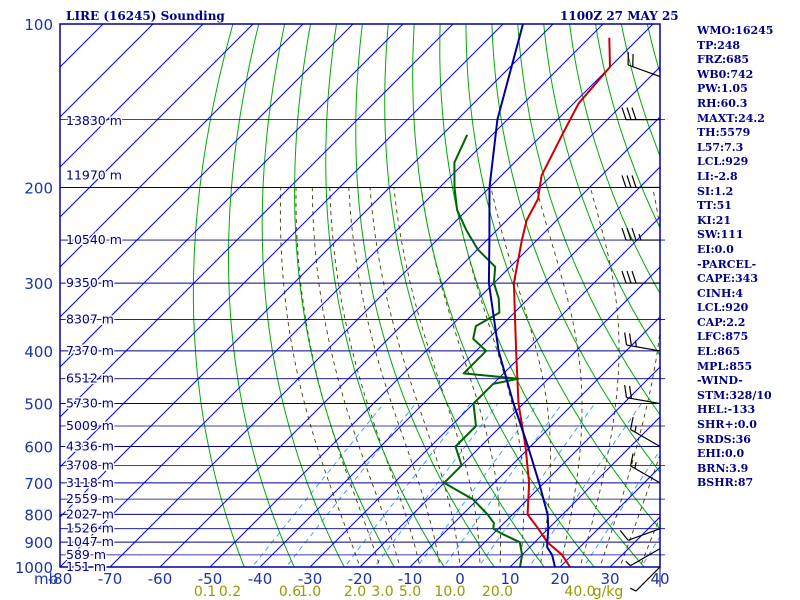 The width and height of the screenshot is (800, 600). I want to click on pressure-tick-label: 100, so click(38, 25).